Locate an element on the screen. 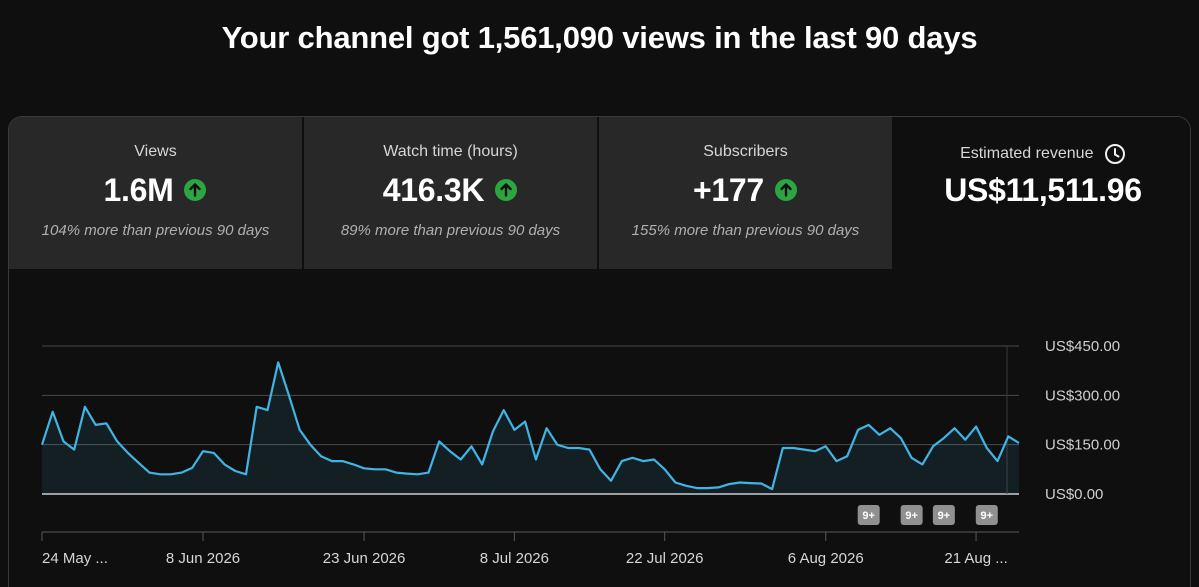 This screenshot has width=1199, height=587. metric-value: US$11,511.96 is located at coordinates (1043, 189).